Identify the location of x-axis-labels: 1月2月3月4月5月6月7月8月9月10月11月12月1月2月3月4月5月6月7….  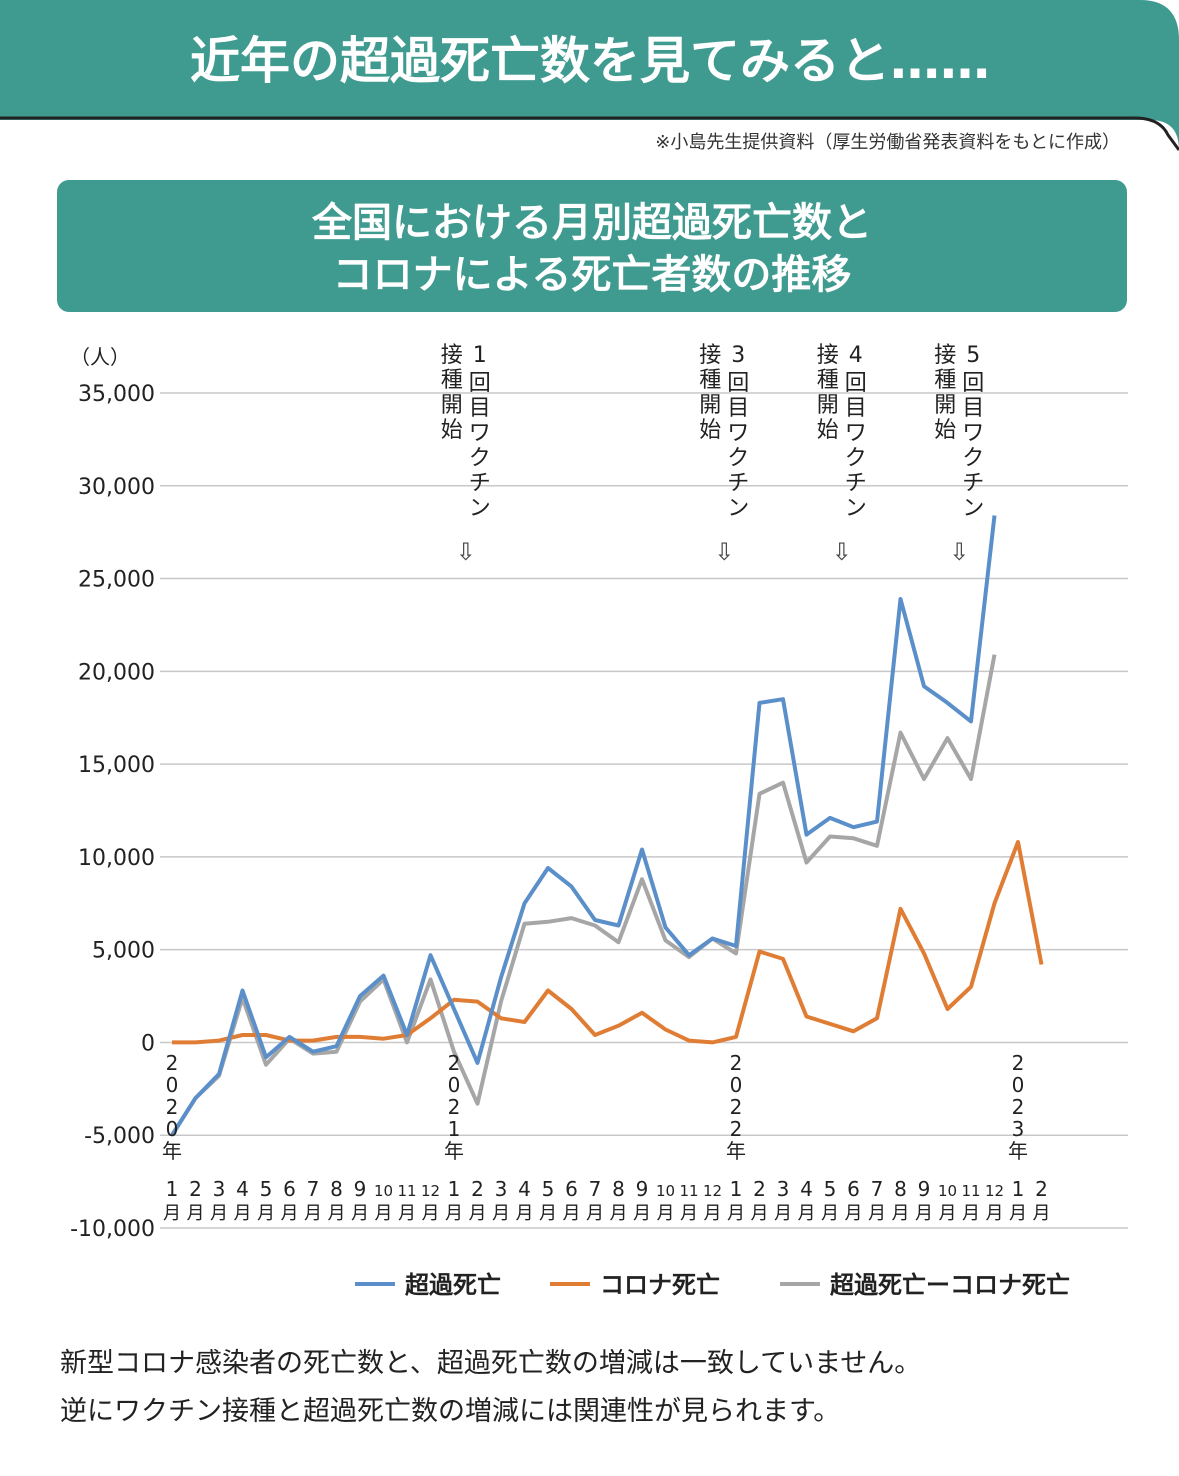
(606, 1137).